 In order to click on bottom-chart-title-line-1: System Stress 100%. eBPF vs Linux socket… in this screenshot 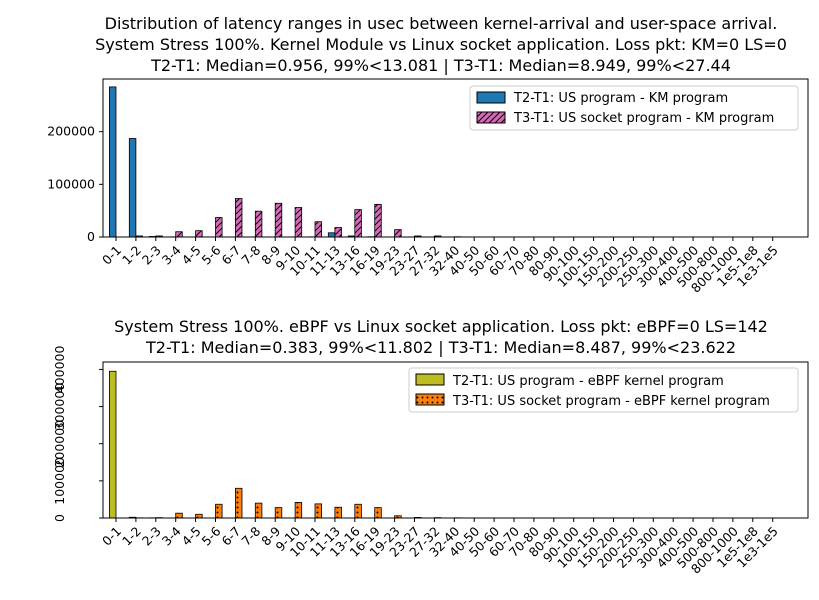, I will do `click(441, 326)`.